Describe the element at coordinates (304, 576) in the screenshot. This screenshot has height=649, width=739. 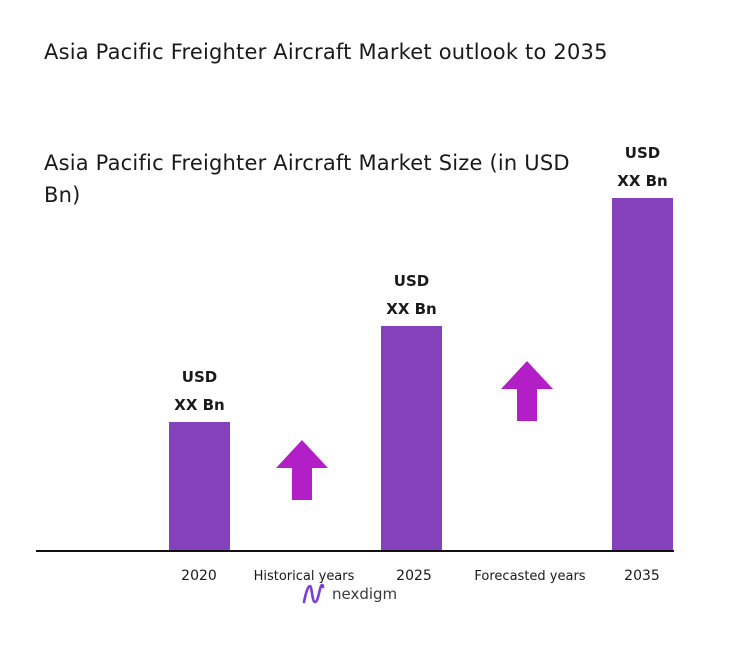
I see `period-label-historical: Historical years` at that location.